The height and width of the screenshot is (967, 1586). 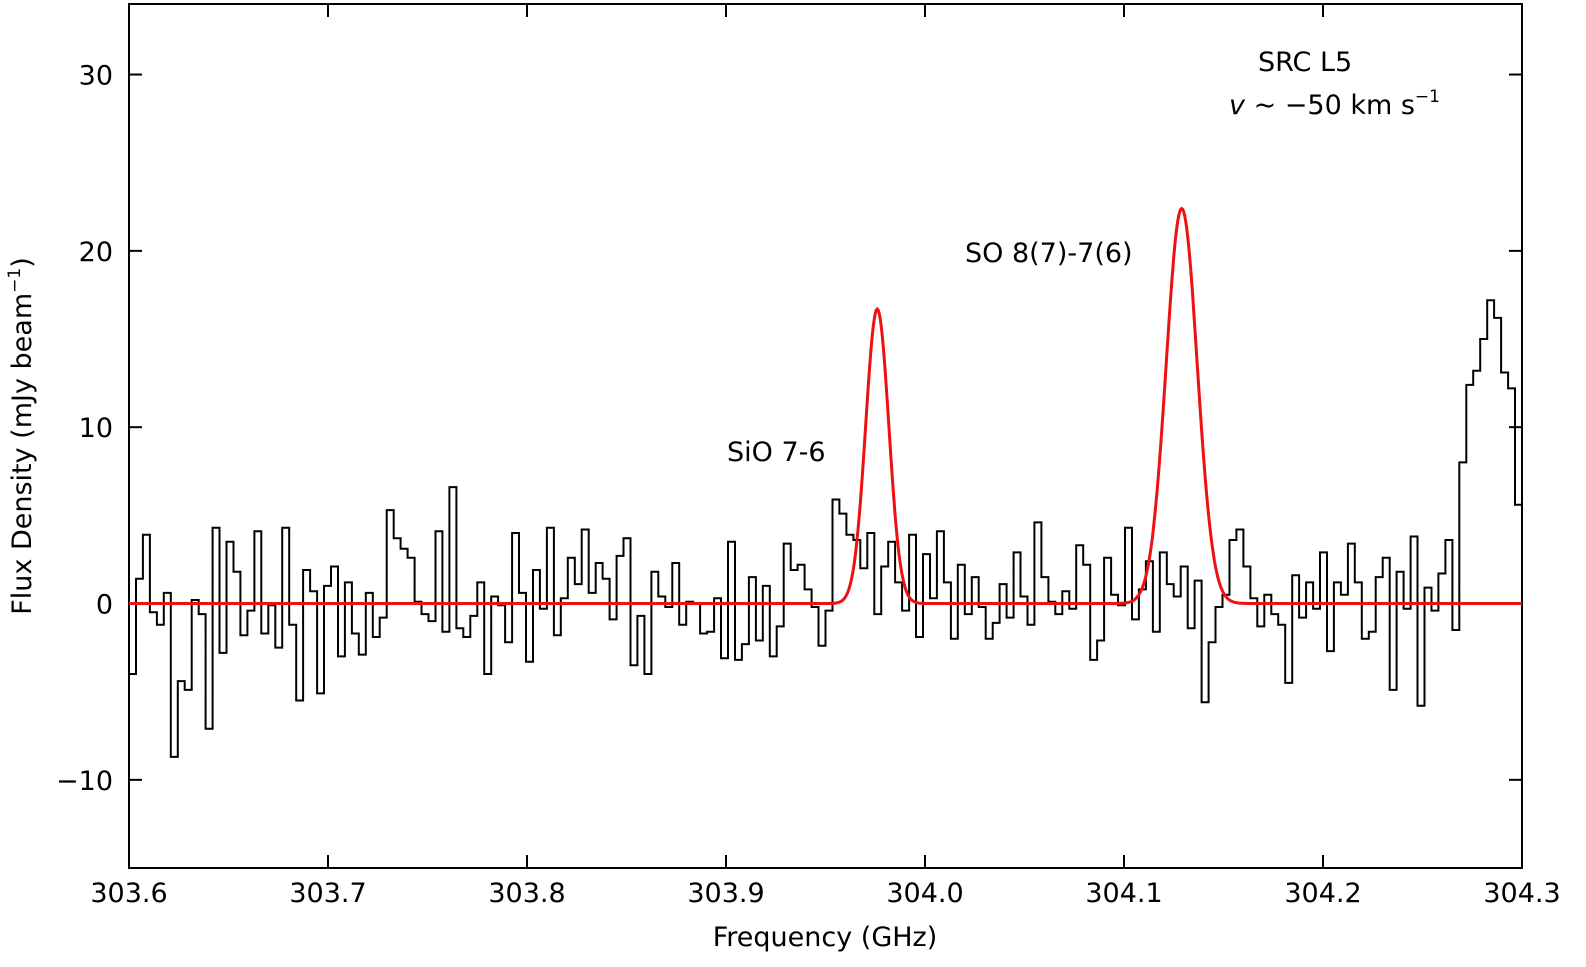 I want to click on x-tick-label: 304.0, so click(x=924, y=893).